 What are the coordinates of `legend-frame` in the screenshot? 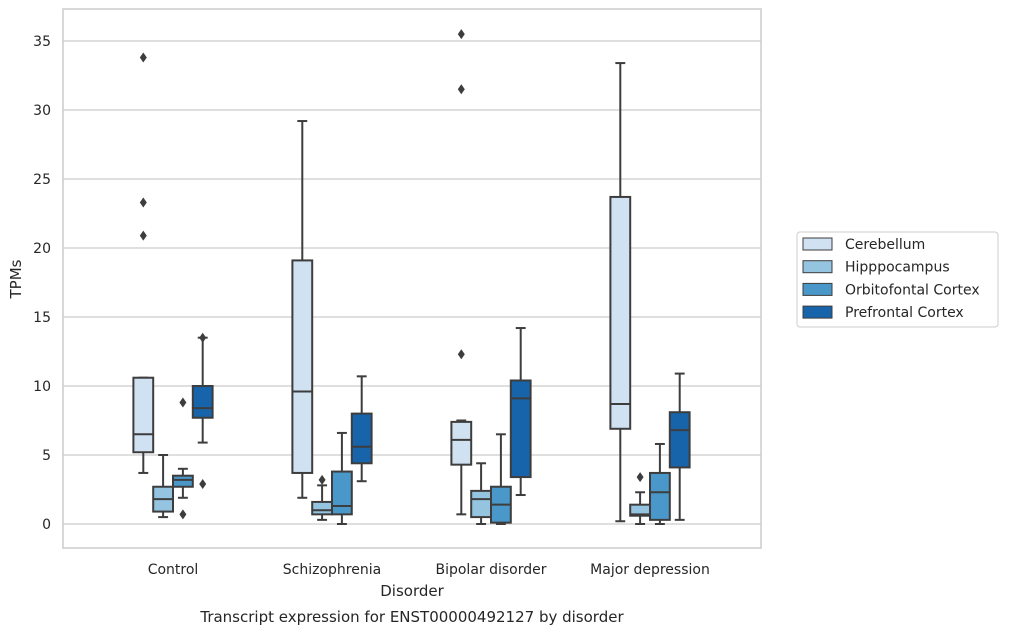 It's located at (897, 279).